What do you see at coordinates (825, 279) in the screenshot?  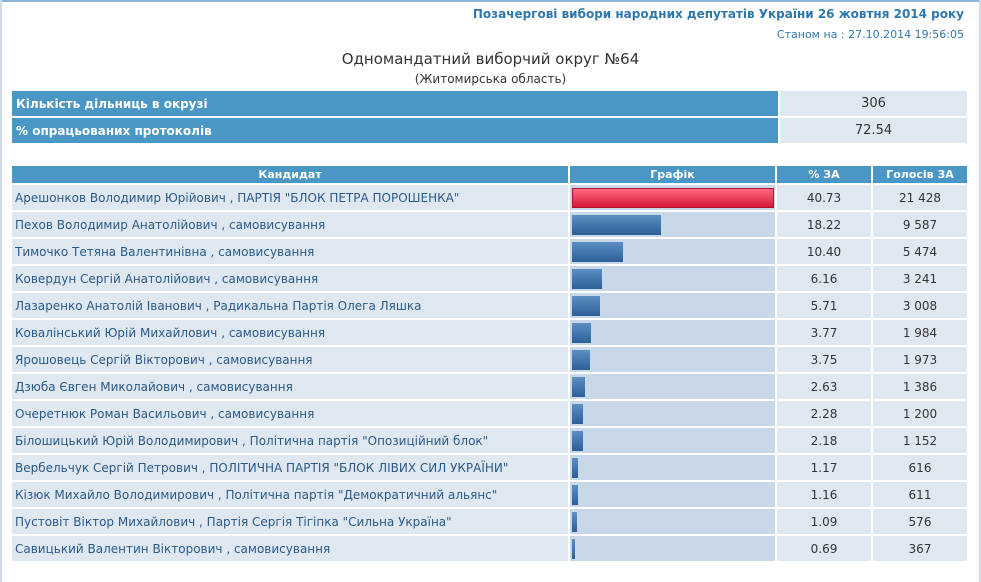 I see `percent-cell: 6.16` at bounding box center [825, 279].